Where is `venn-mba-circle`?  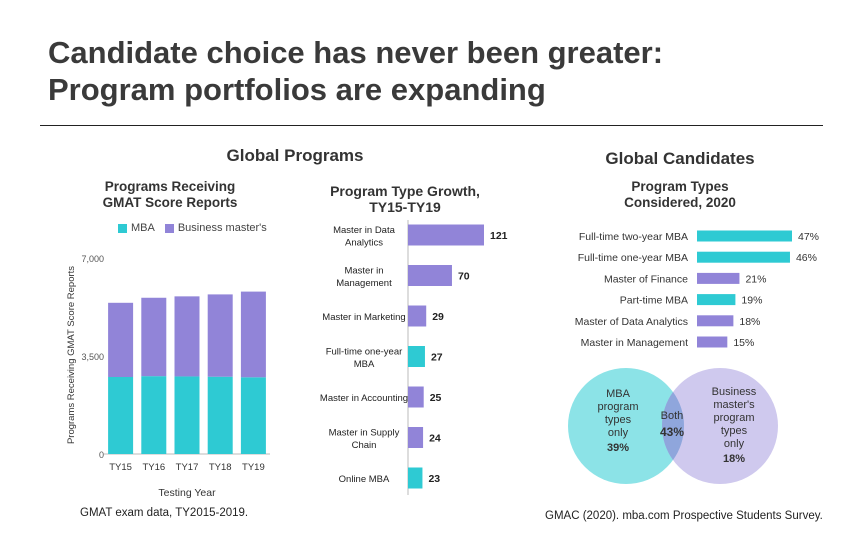
venn-mba-circle is located at coordinates (626, 426).